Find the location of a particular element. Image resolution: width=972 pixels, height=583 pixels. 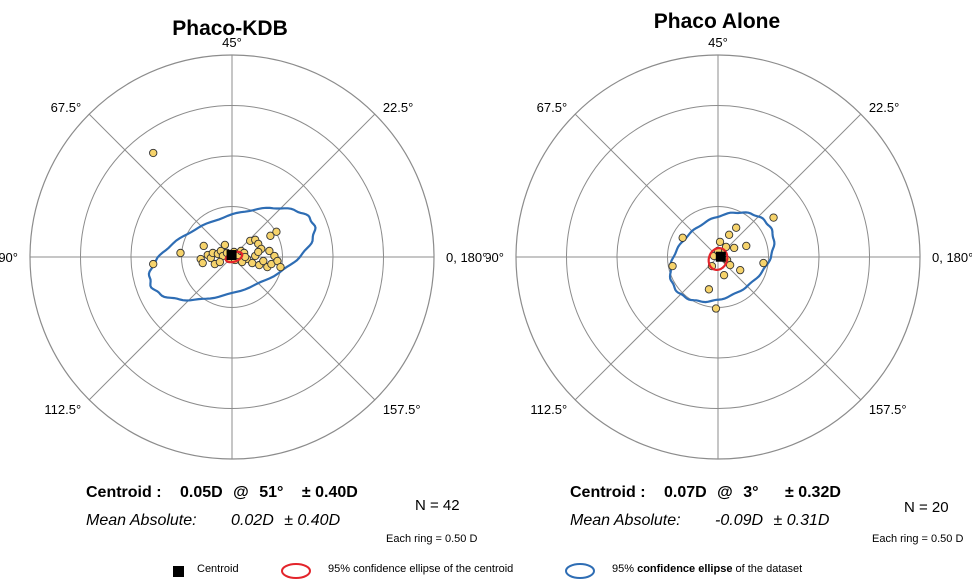

chart-title: Phaco-KDB is located at coordinates (230, 28).